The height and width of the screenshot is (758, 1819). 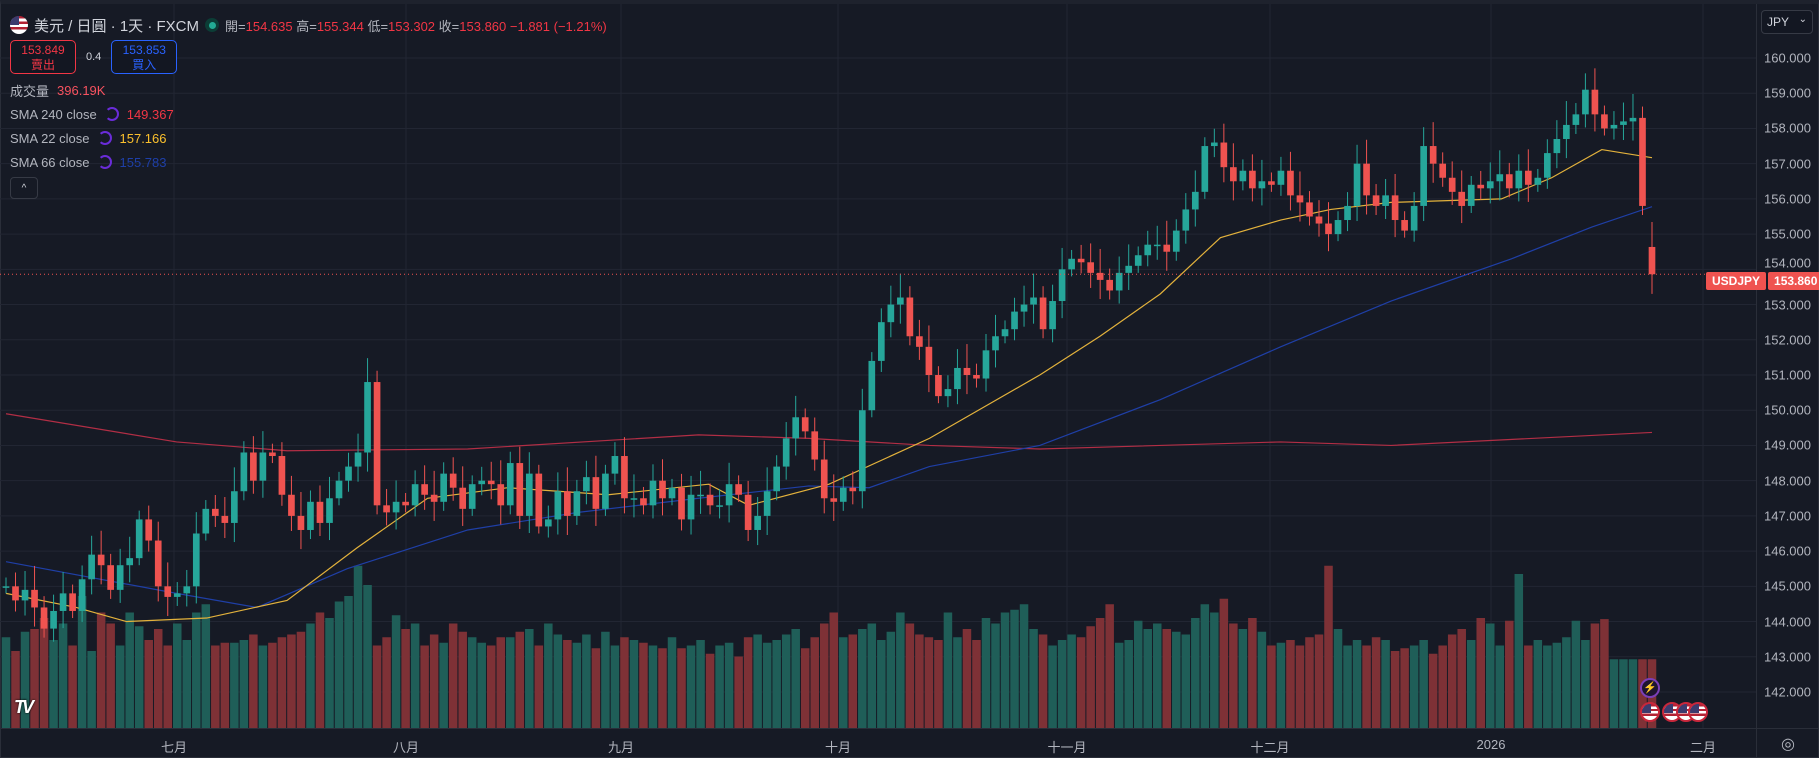 I want to click on price-tick-label: 153.000, so click(x=1787, y=305).